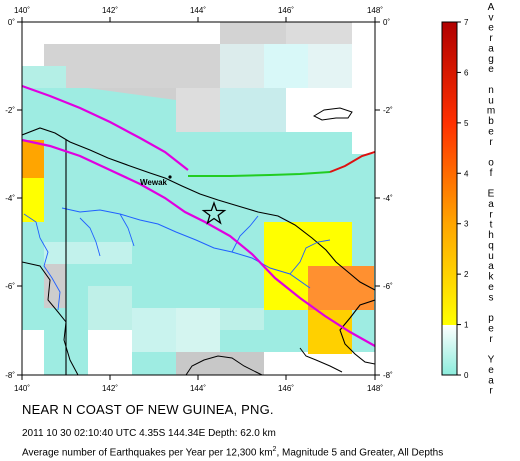  Describe the element at coordinates (148, 409) in the screenshot. I see `region-title: NEAR N COAST OF NEW GUINEA, PNG.` at that location.